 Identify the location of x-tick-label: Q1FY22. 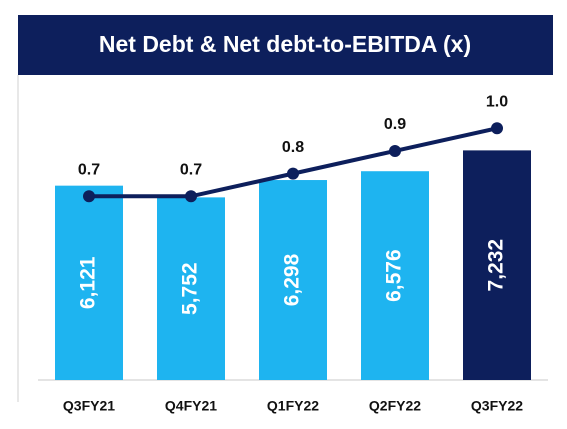
(293, 406).